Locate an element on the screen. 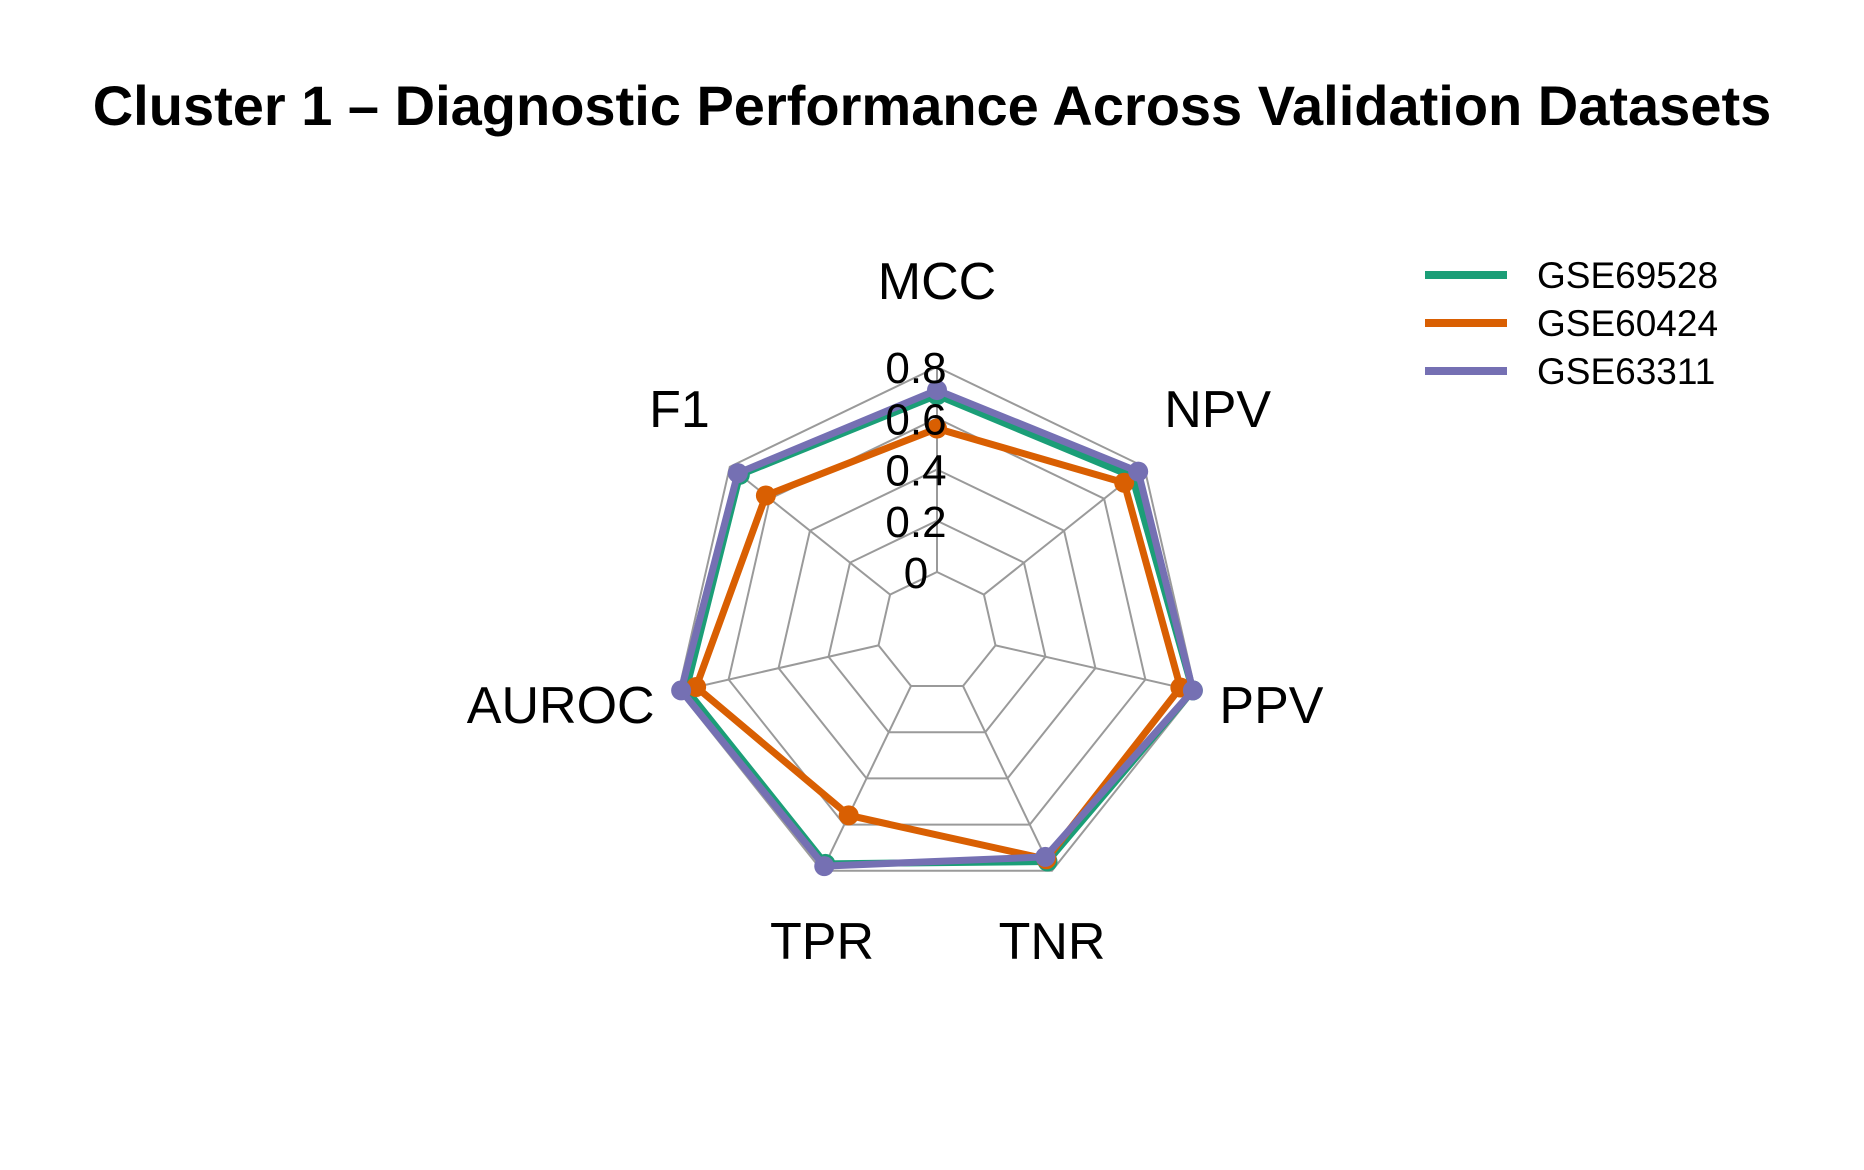 The height and width of the screenshot is (1170, 1864). tick-label: 0.2 is located at coordinates (915, 522).